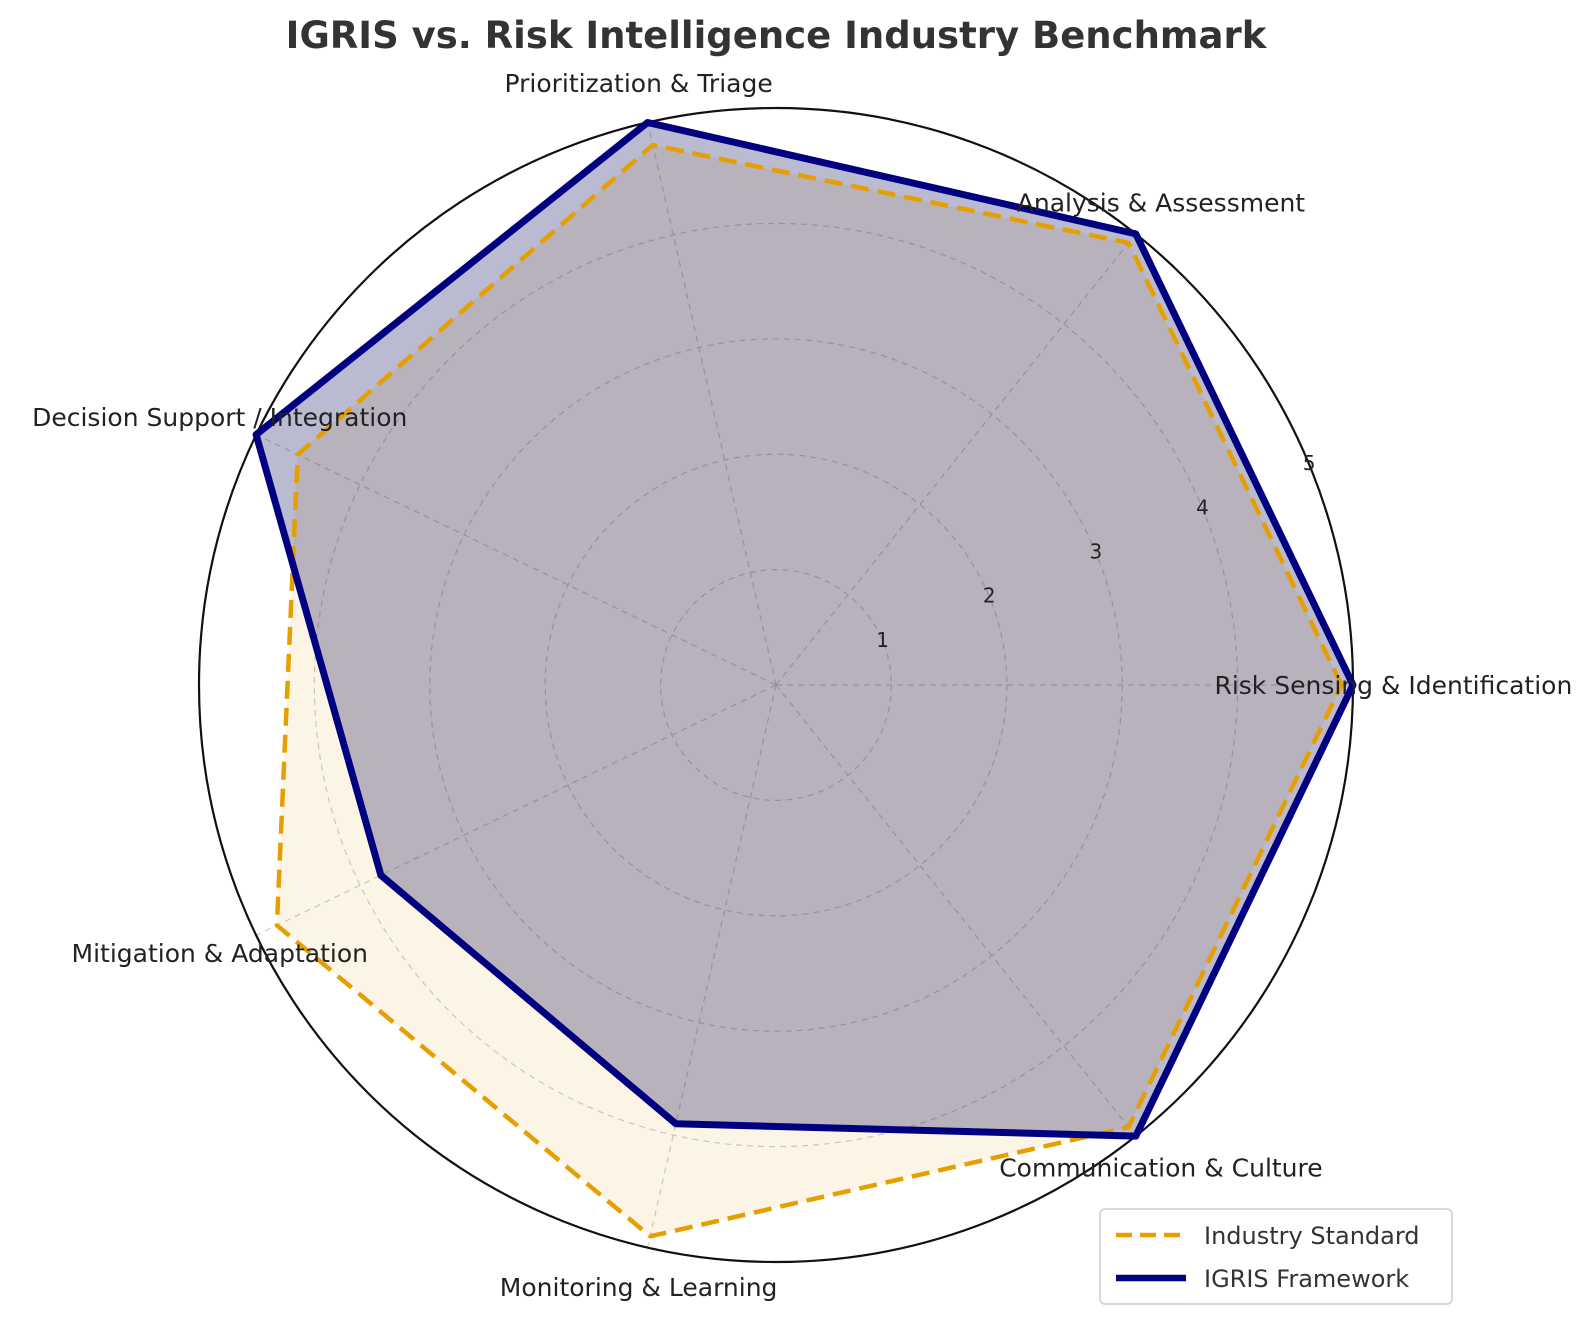 The image size is (1592, 1320). I want to click on spoke-communication-culture, so click(956, 910).